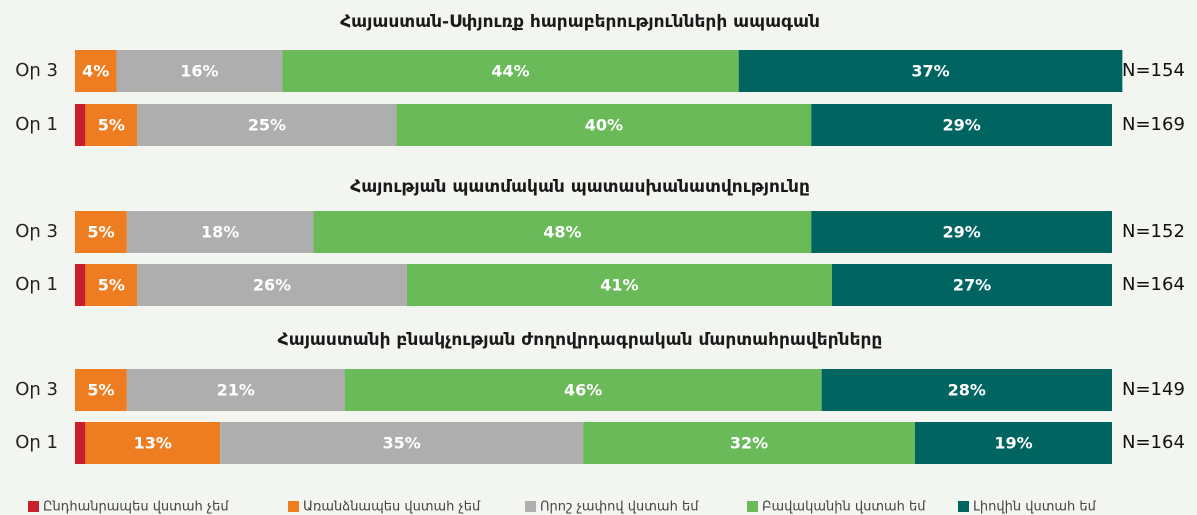 This screenshot has height=515, width=1197. I want to click on value-label: 27%, so click(972, 285).